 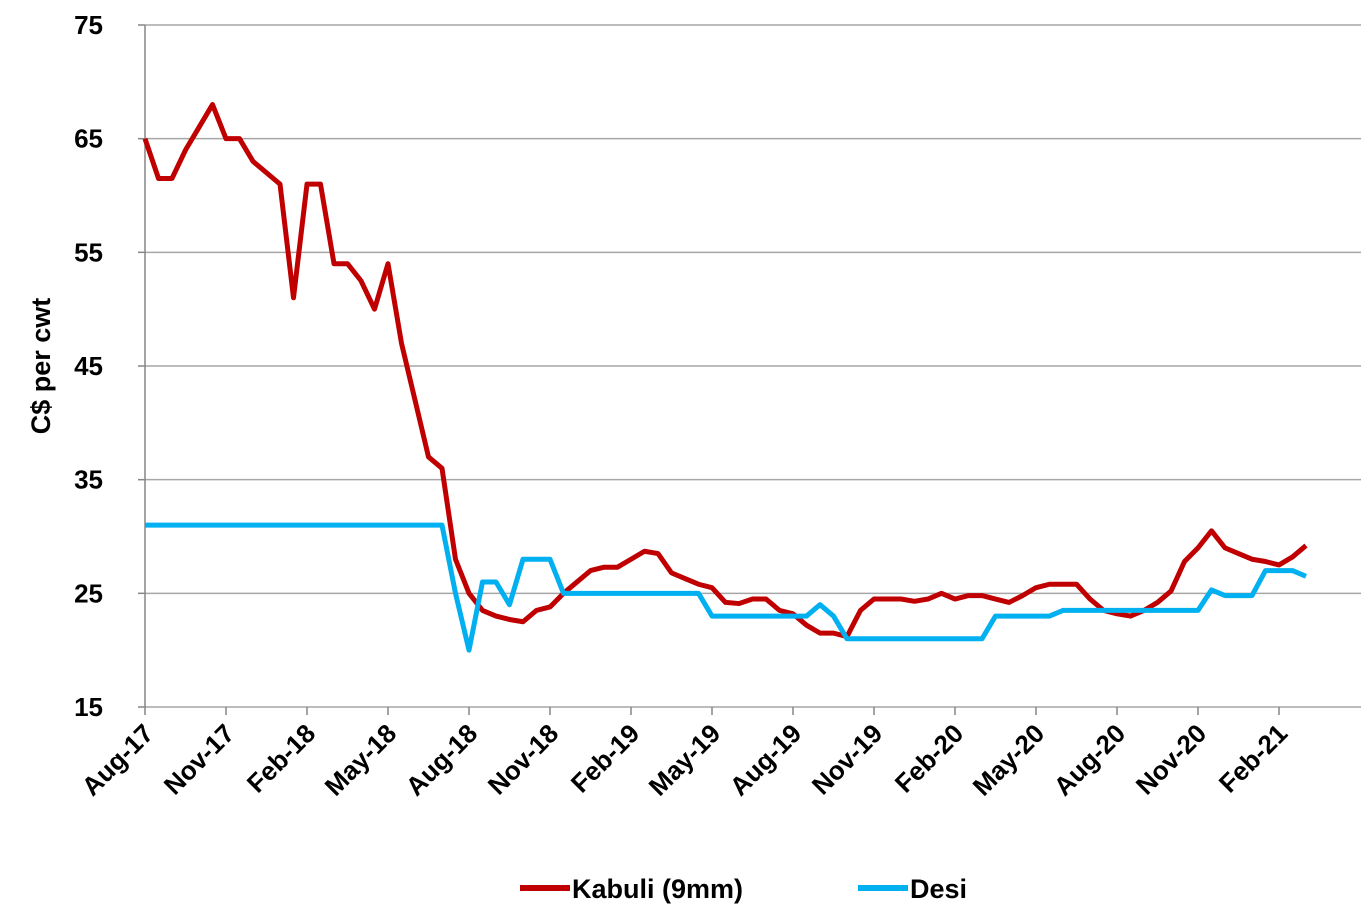 I want to click on x-tick-label: Aug-19, so click(x=766, y=760).